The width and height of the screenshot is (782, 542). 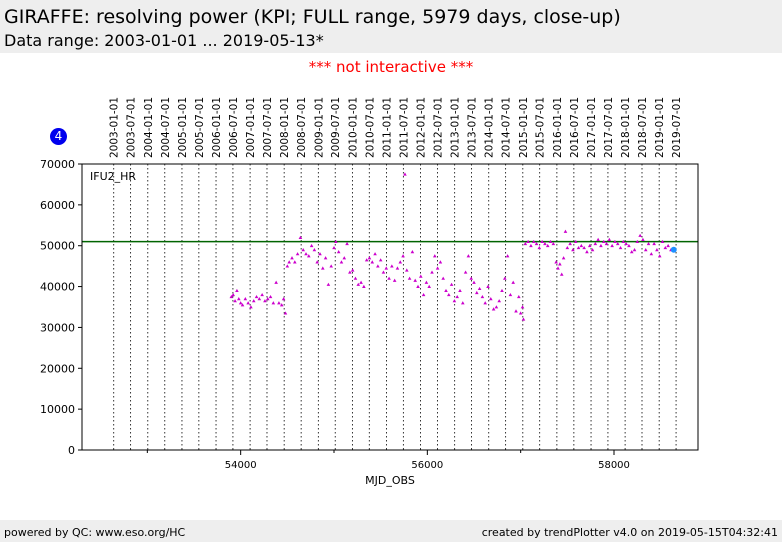 What do you see at coordinates (57, 287) in the screenshot?
I see `y-tick-label: 40000` at bounding box center [57, 287].